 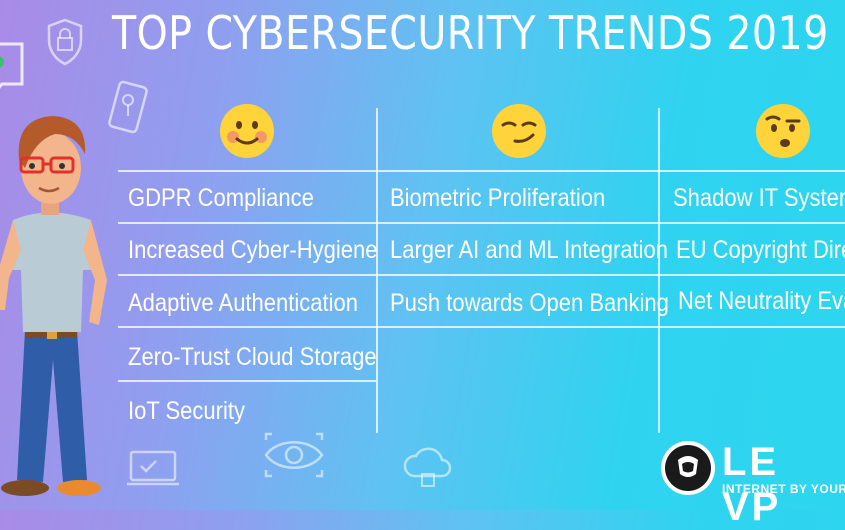 I want to click on trend-item: Zero-Trust Cloud Storage, so click(x=252, y=357).